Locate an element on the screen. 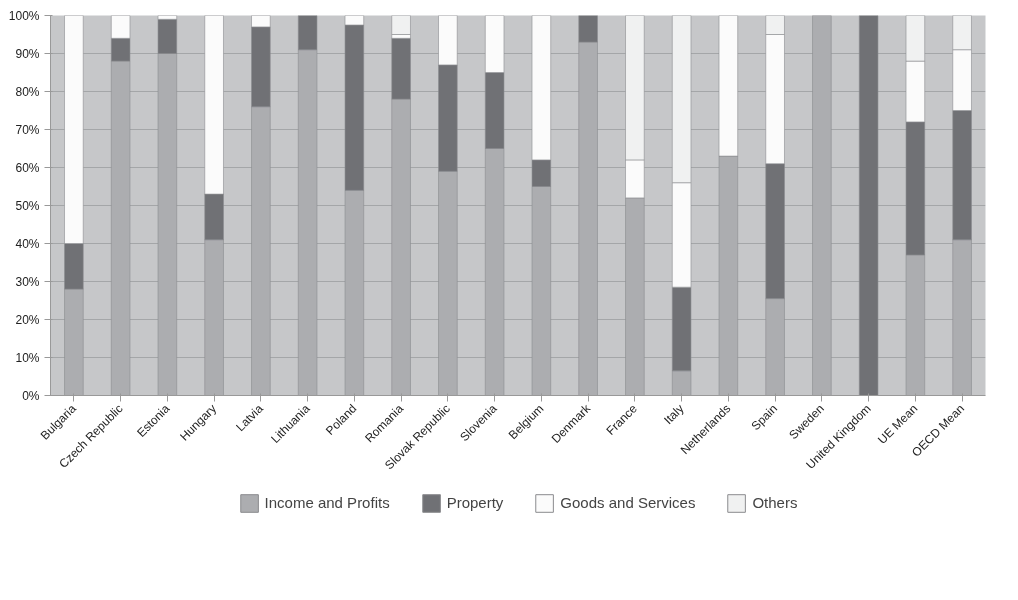 Image resolution: width=1018 pixels, height=600 pixels. y-tick-label: 50% is located at coordinates (27, 205).